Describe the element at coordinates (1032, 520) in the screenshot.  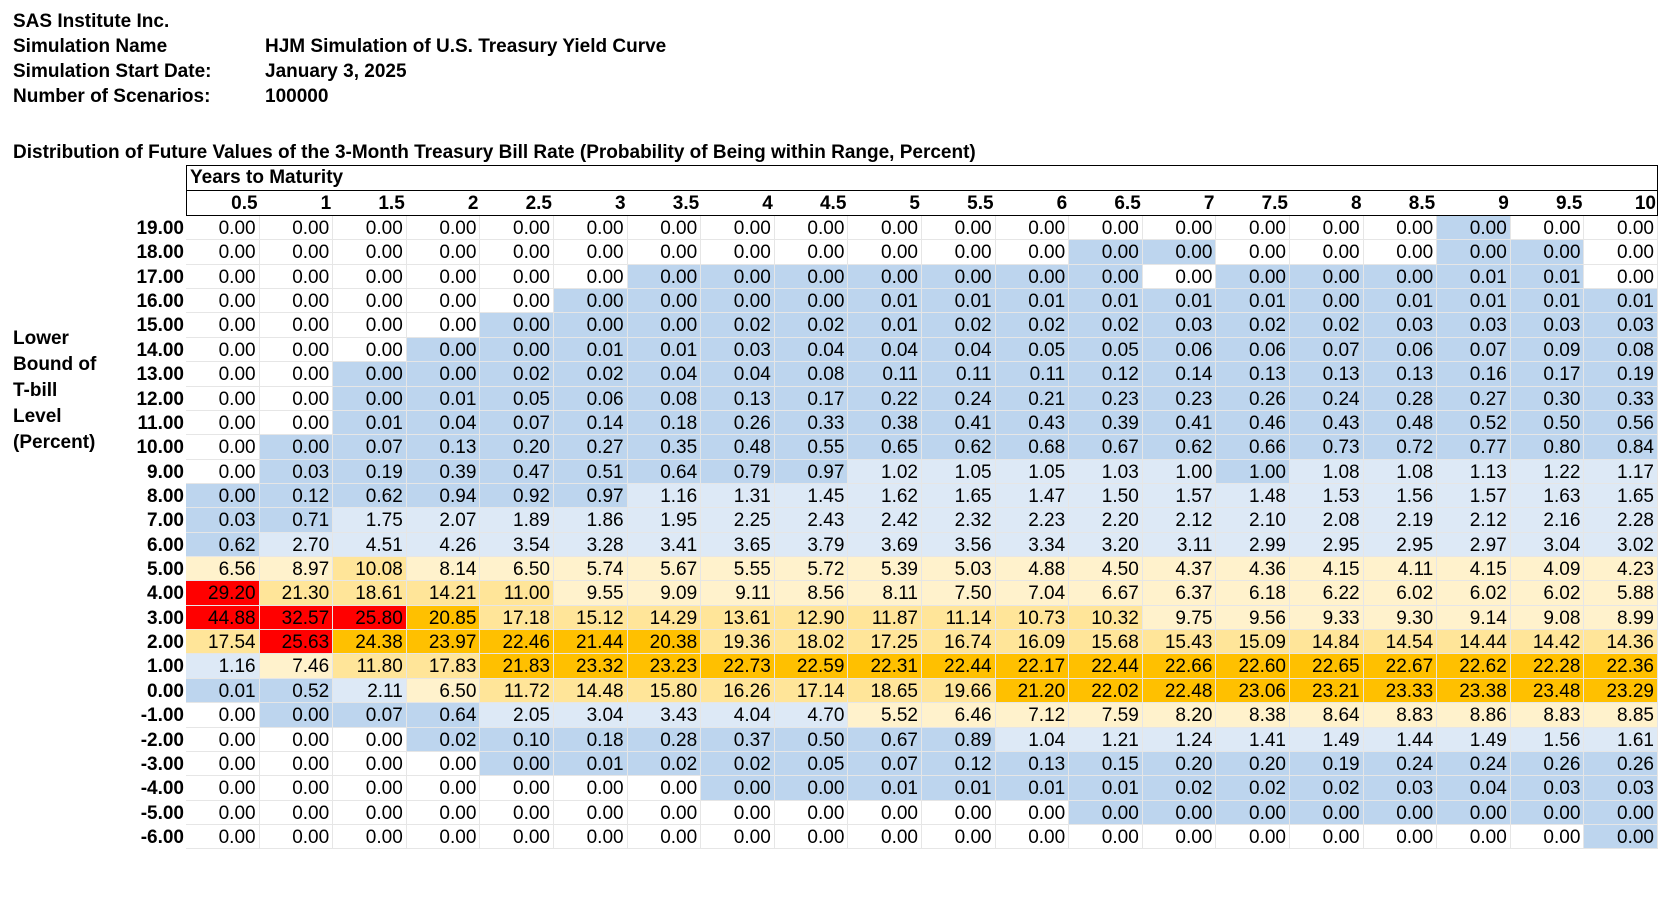
I see `probability-cell: 2.23` at that location.